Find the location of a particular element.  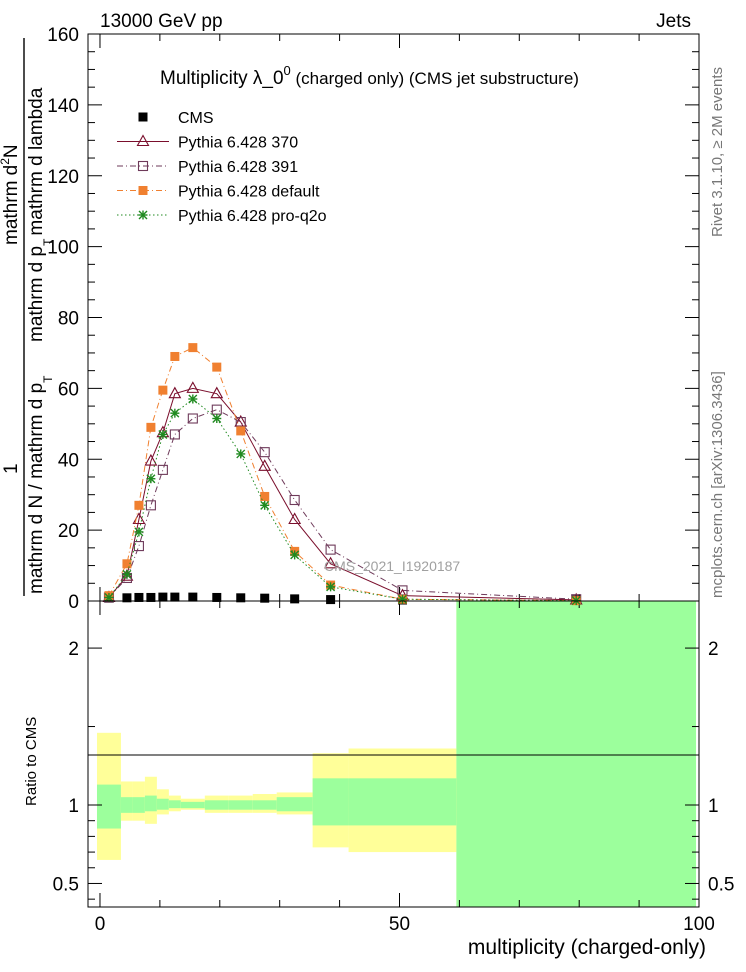

y-tick-label: 60 is located at coordinates (68, 389).